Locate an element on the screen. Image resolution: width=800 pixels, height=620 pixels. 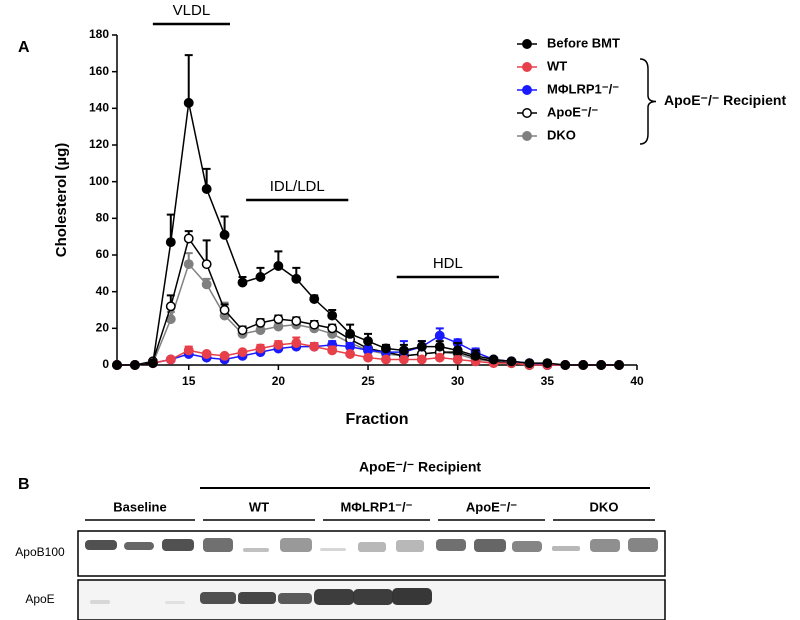
row-label: ApoB100 is located at coordinates (40, 552).